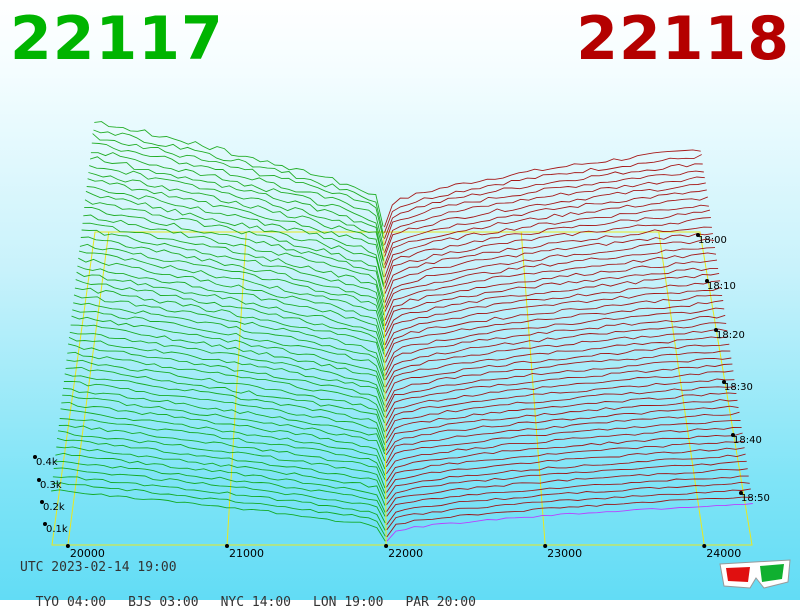 The image size is (800, 610). Describe the element at coordinates (87, 553) in the screenshot. I see `x-tick-label: 20000` at that location.